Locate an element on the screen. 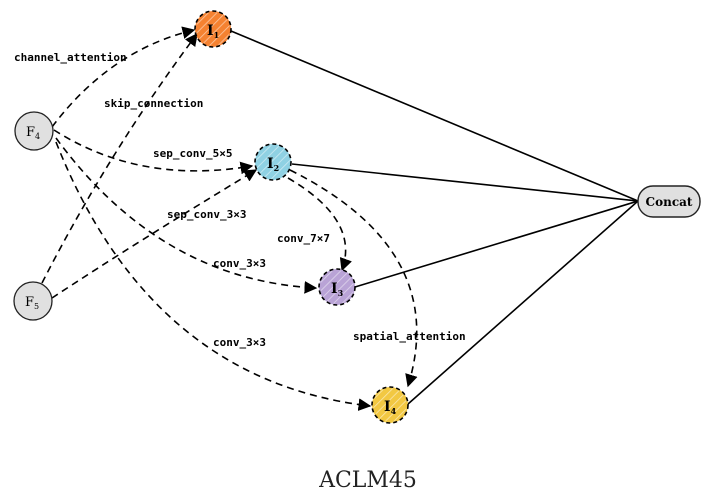  svg-text: I1 is located at coordinates (213, 31).